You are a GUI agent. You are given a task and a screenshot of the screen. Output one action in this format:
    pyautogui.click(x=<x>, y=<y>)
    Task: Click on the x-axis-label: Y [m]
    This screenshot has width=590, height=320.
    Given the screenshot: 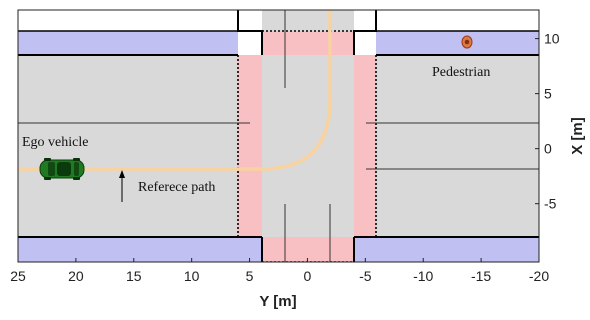 What is the action you would take?
    pyautogui.click(x=277, y=301)
    